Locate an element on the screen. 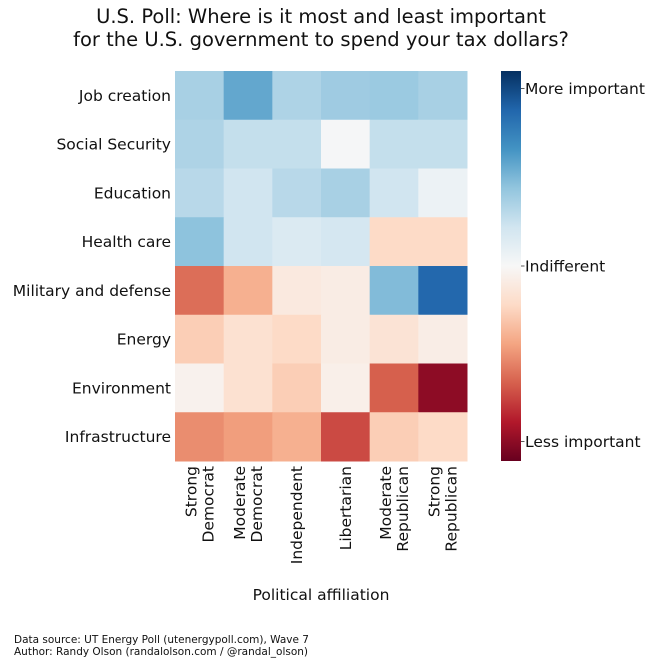  x-axis-label: Political affiliation is located at coordinates (321, 595).